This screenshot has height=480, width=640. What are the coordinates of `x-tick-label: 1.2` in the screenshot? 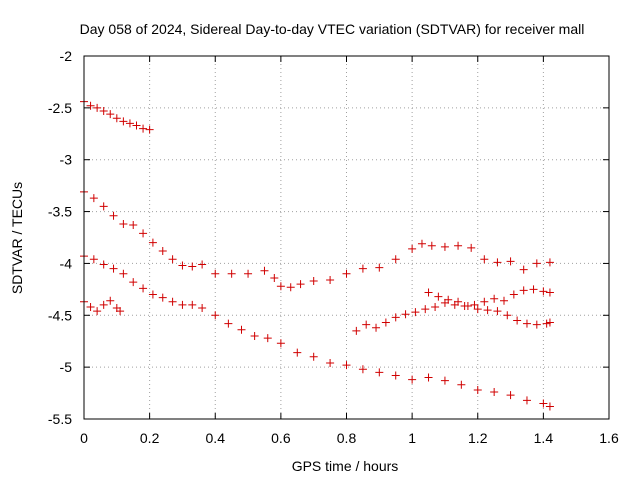 It's located at (478, 438).